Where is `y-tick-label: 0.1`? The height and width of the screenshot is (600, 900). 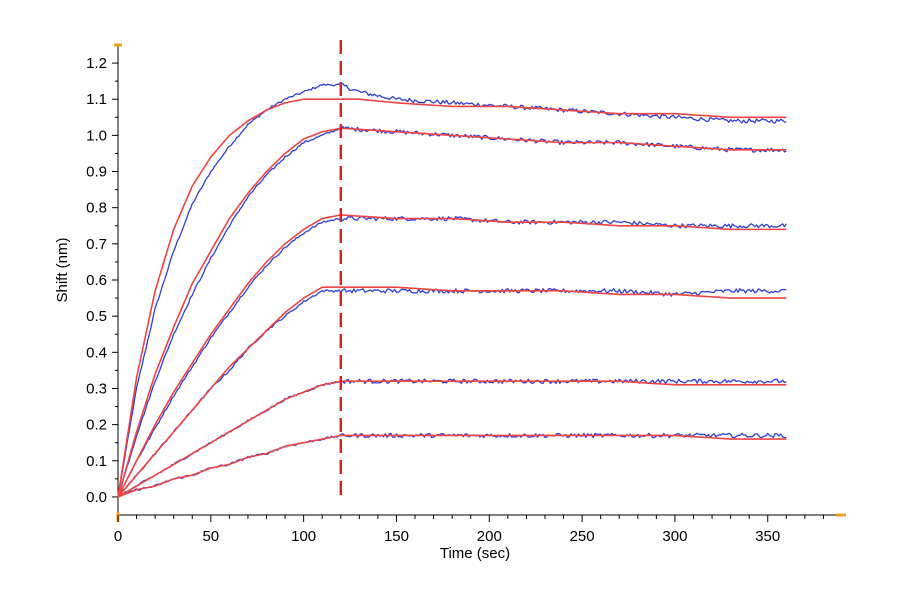
y-tick-label: 0.1 is located at coordinates (96, 461).